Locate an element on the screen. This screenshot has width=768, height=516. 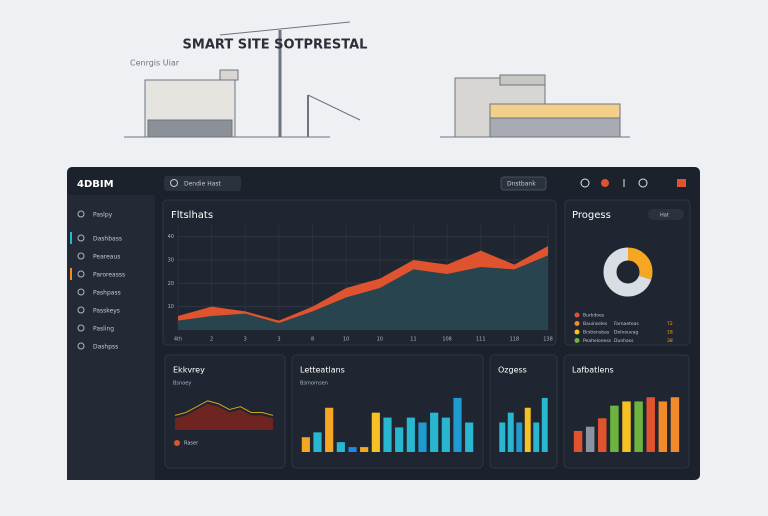
search-icon is located at coordinates (174, 183).